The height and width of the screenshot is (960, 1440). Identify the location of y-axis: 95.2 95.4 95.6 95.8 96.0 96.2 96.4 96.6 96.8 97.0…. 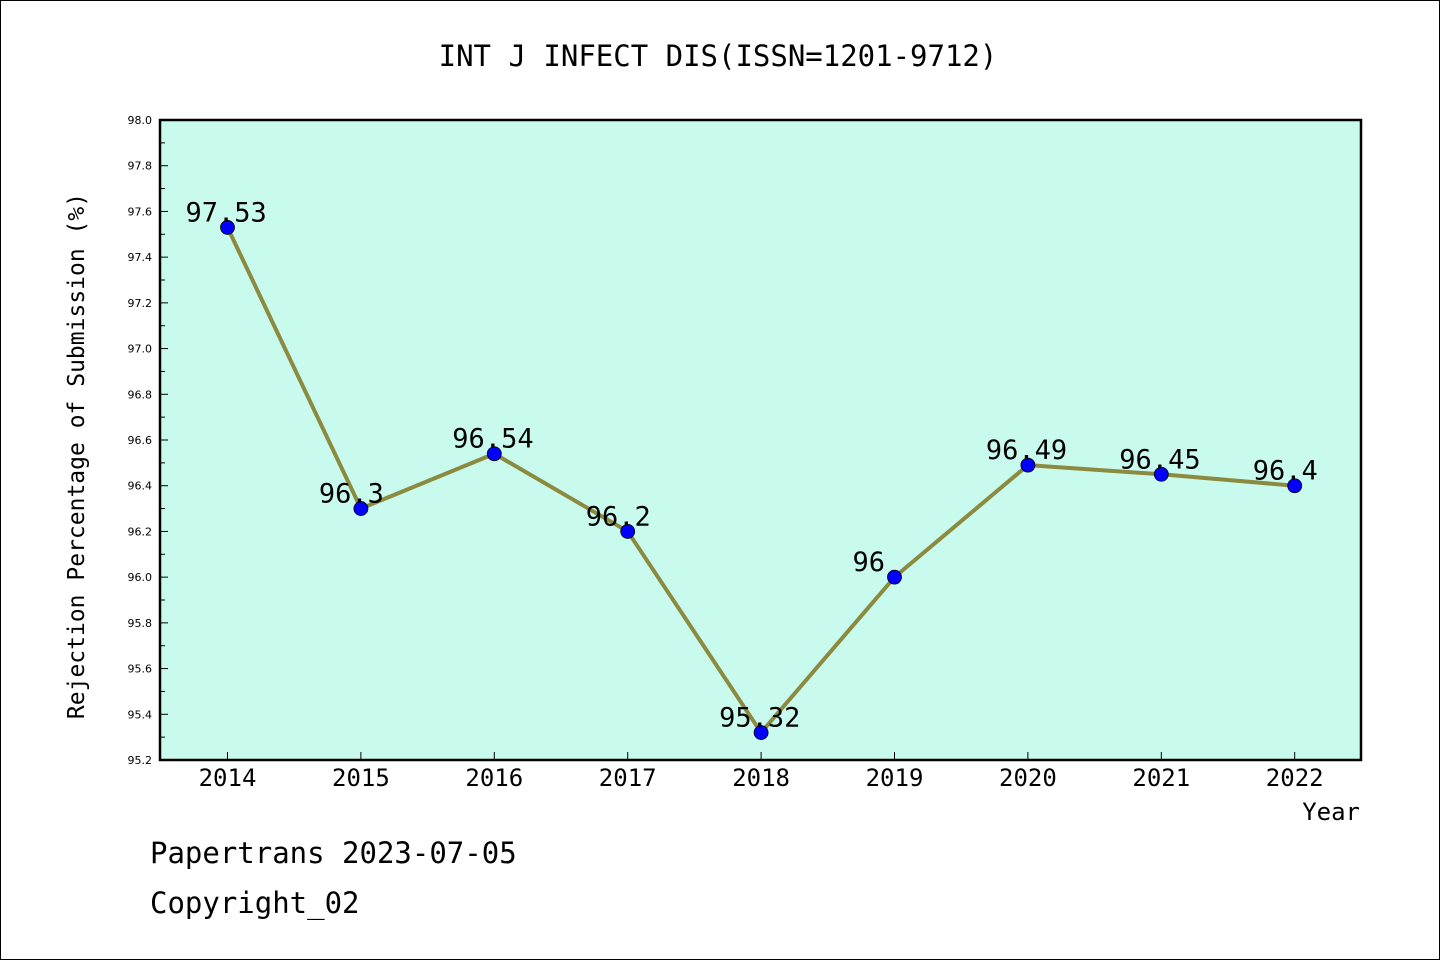
(148, 440).